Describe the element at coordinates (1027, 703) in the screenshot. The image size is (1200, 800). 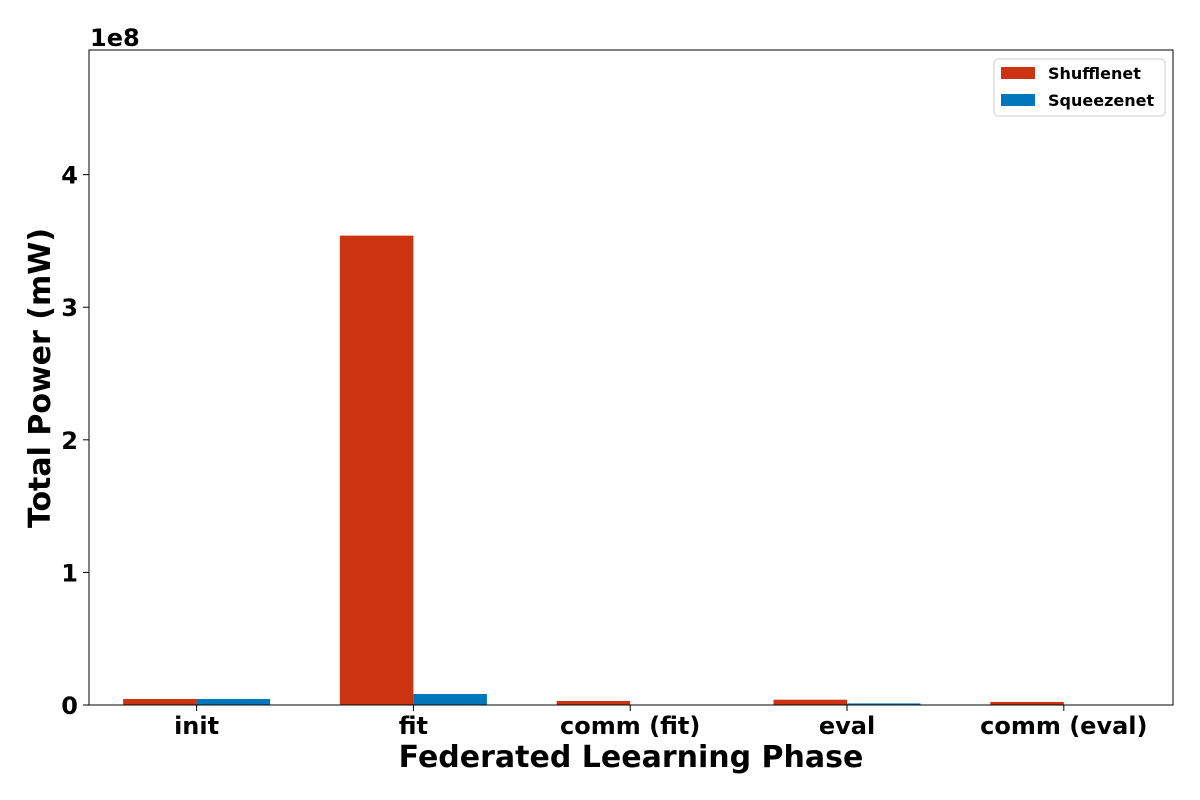
I see `bar-shufflenet-comm-eval` at that location.